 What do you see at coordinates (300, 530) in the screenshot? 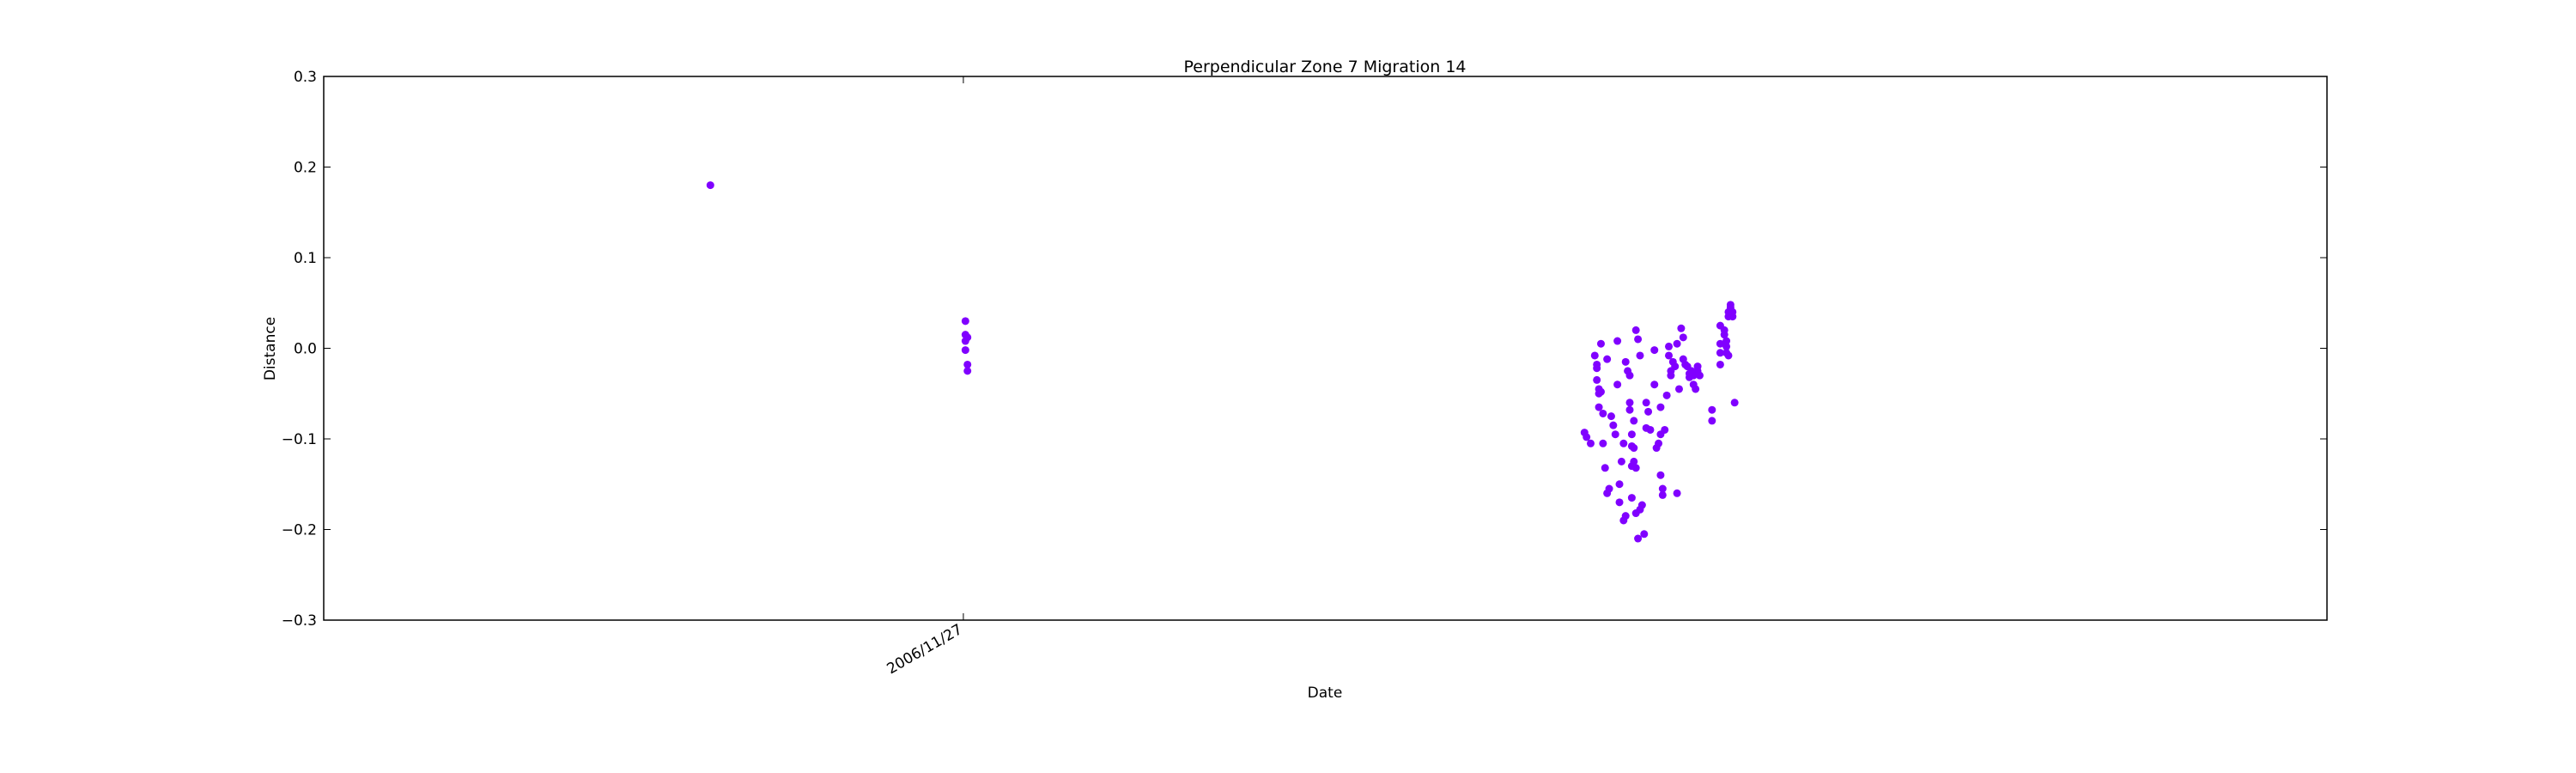
I see `y-tick-label: −0.2` at bounding box center [300, 530].